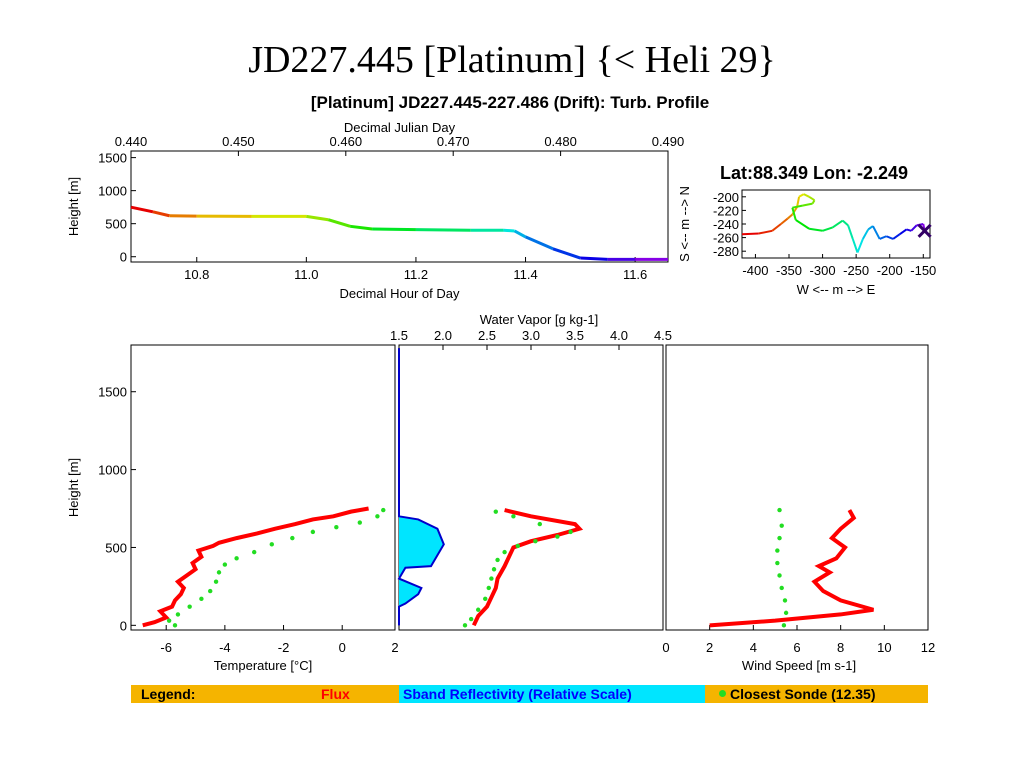  Describe the element at coordinates (527, 567) in the screenshot. I see `wv-flux-line` at that location.